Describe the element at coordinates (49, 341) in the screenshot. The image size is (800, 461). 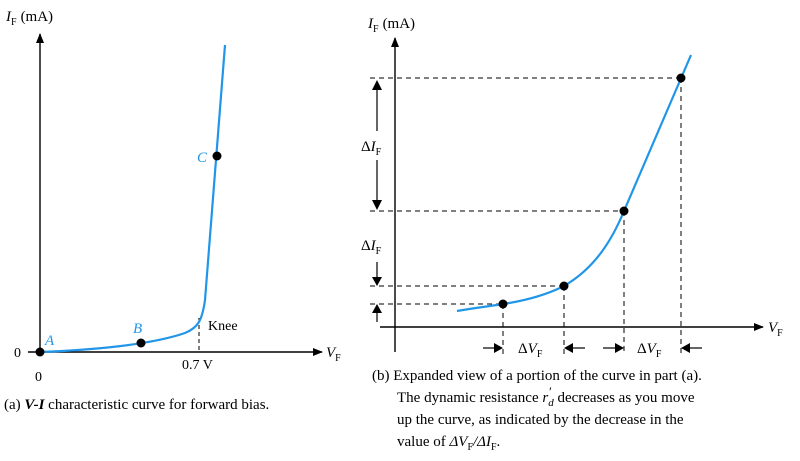
I see `panel-a-label-a: A` at that location.